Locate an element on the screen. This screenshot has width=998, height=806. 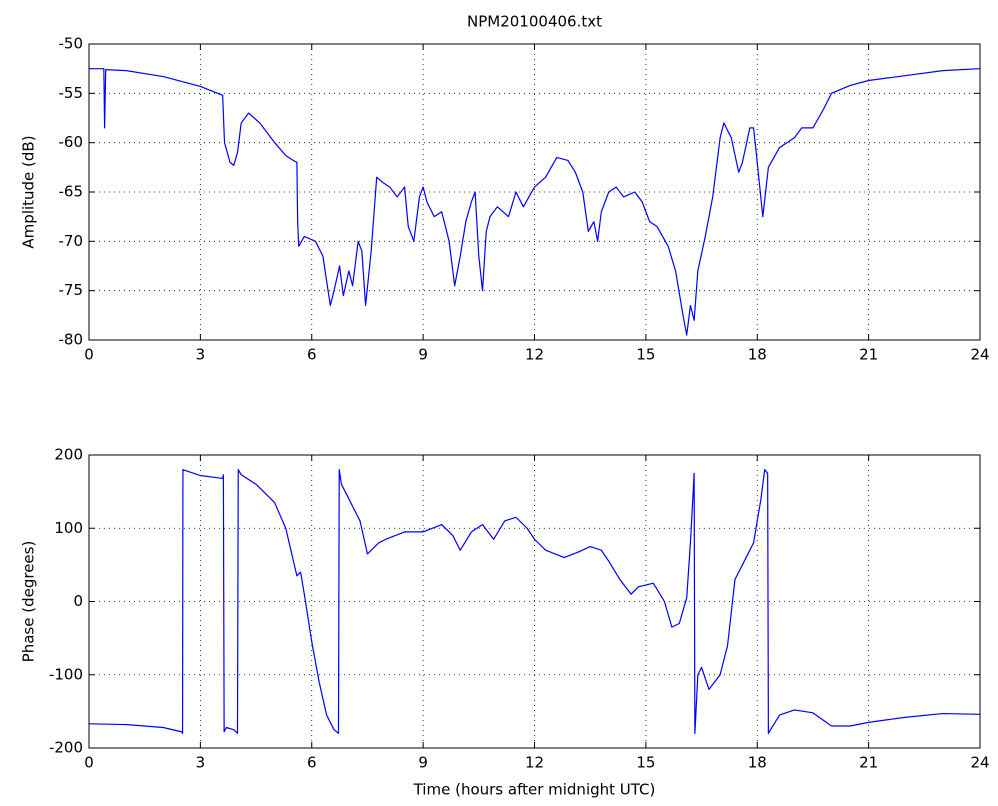
y-tick-label: 100 is located at coordinates (68, 528).